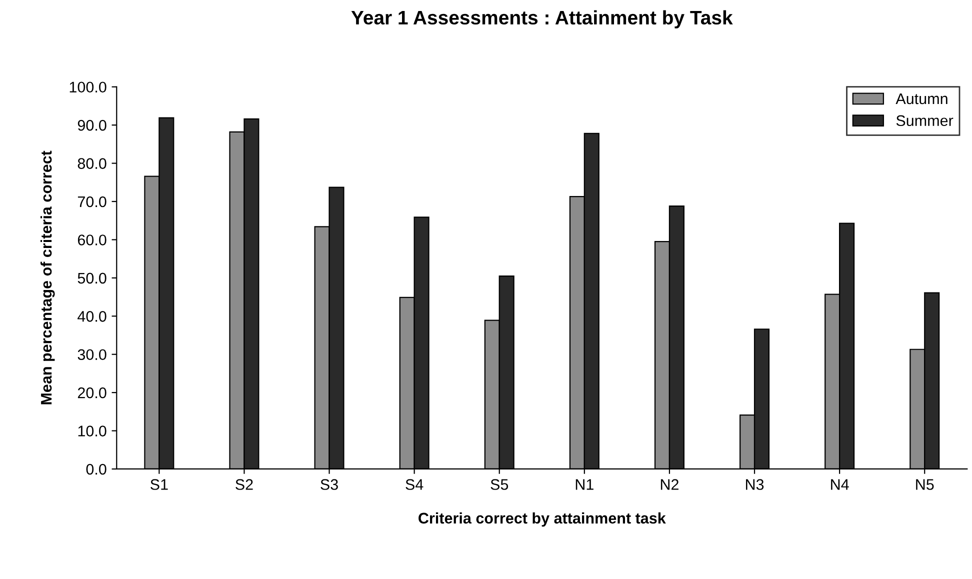 Image resolution: width=972 pixels, height=579 pixels. I want to click on legend-label: Summer, so click(925, 120).